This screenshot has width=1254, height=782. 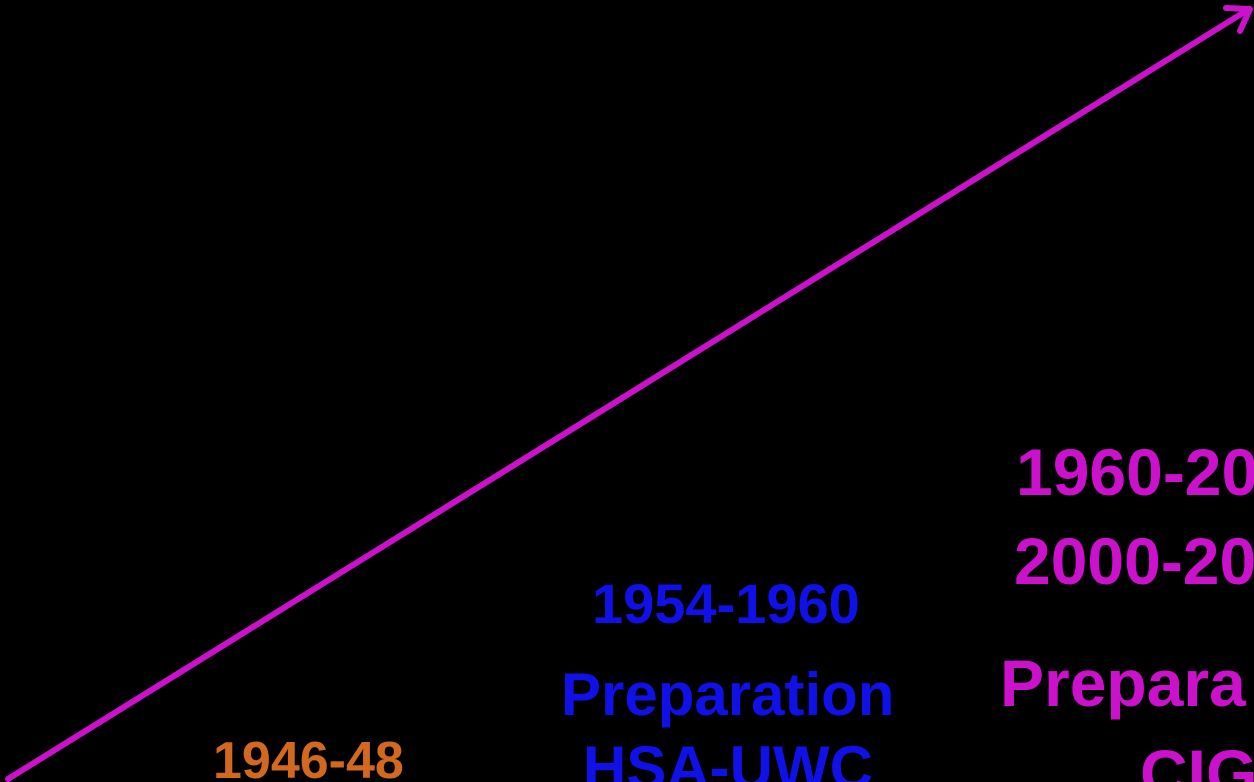 I want to click on era-2-years: 1954-1960, so click(x=726, y=603).